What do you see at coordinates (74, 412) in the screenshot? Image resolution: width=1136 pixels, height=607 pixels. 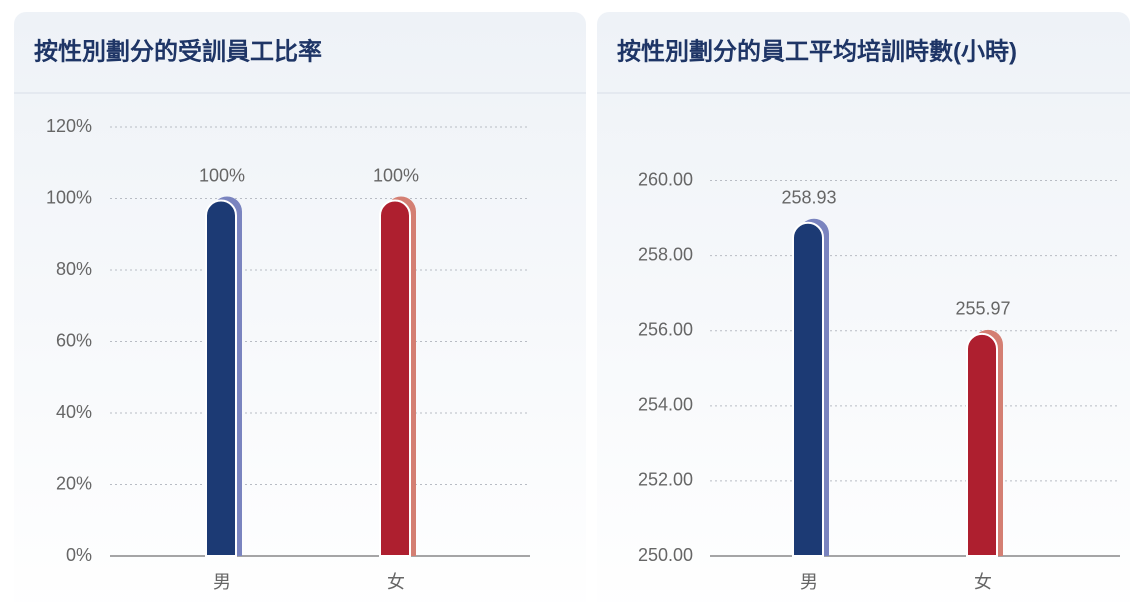 I see `y-tick-label: 40%` at bounding box center [74, 412].